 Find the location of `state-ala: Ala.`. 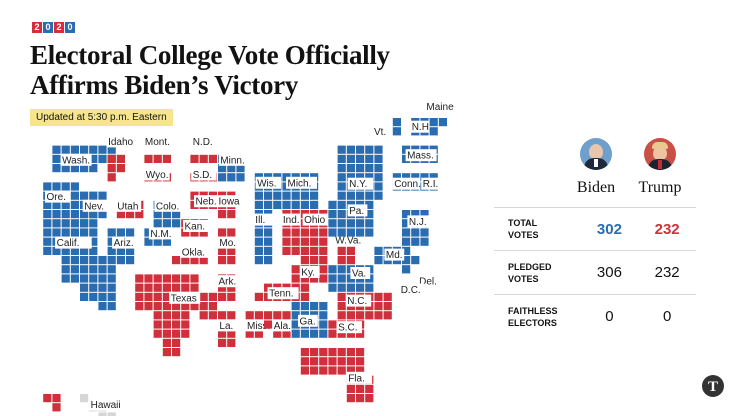

state-ala: Ala. is located at coordinates (281, 324).